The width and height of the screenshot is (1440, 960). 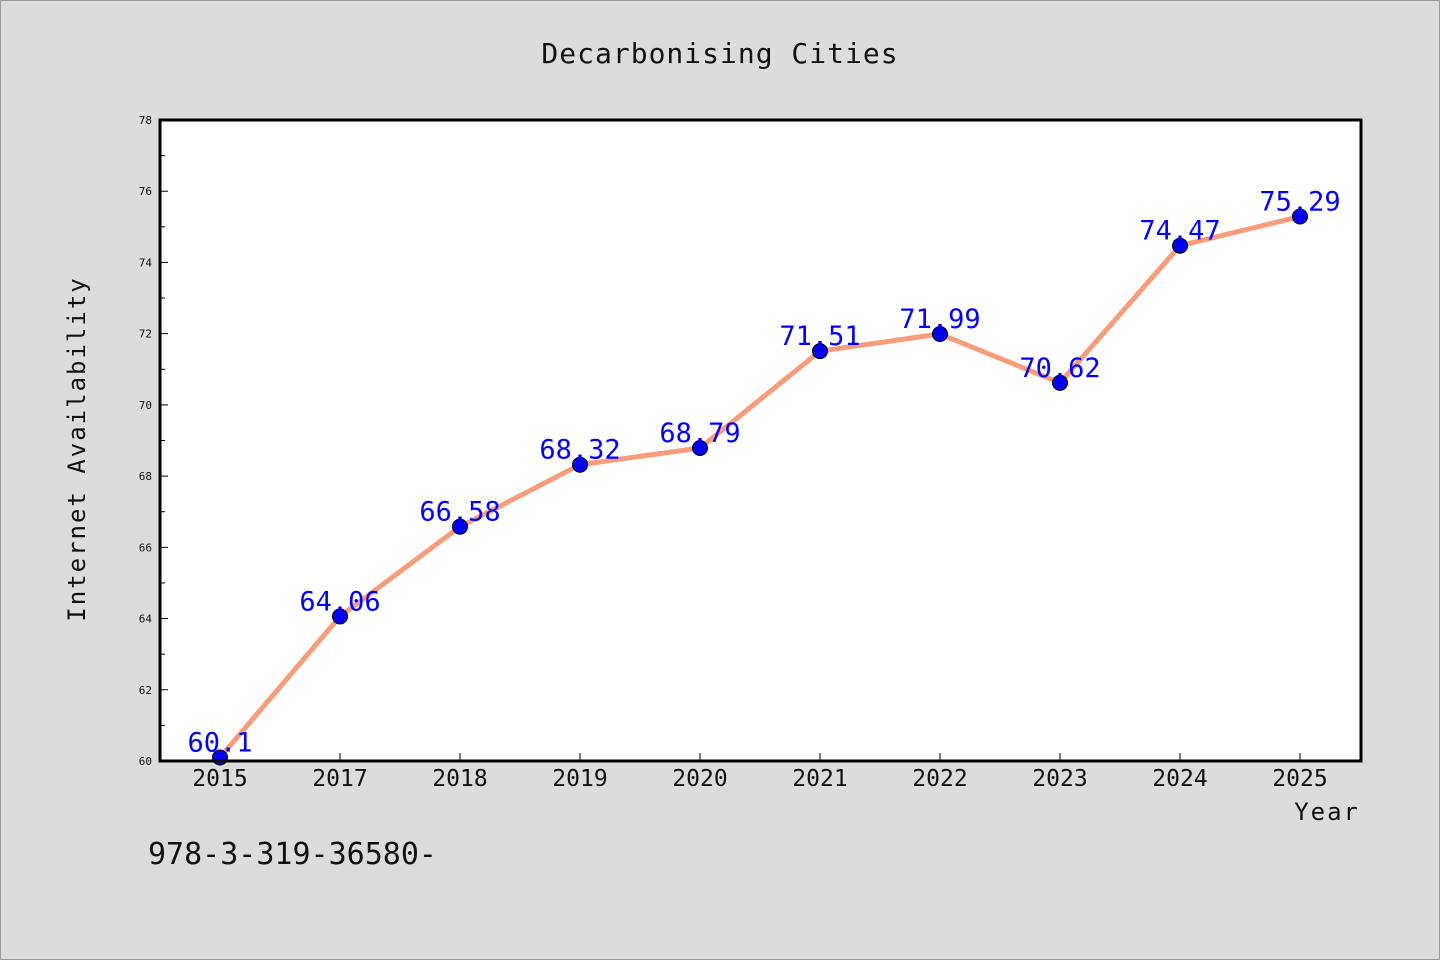 What do you see at coordinates (1299, 779) in the screenshot?
I see `x-tick-label: 2025` at bounding box center [1299, 779].